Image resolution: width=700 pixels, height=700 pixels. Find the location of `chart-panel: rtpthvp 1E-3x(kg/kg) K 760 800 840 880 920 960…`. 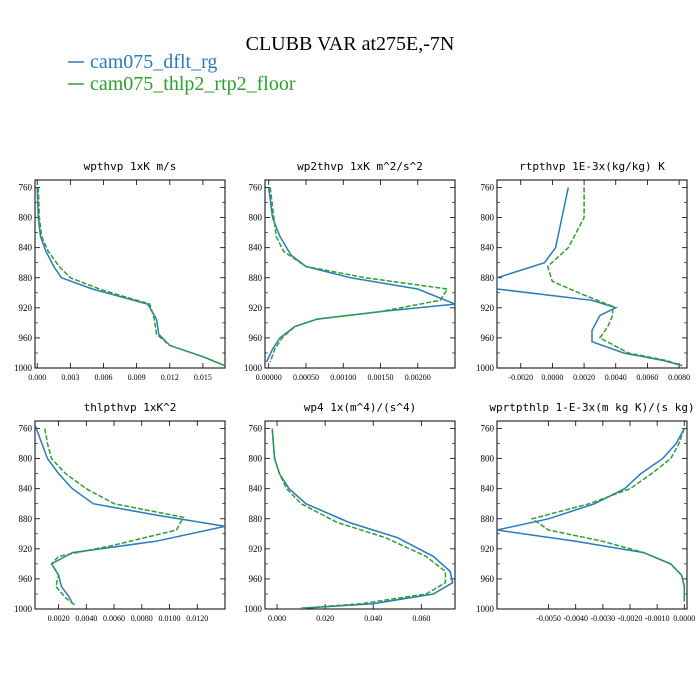

chart-panel: rtpthvp 1E-3x(kg/kg) K 760 800 840 880 920 960… is located at coordinates (583, 271).